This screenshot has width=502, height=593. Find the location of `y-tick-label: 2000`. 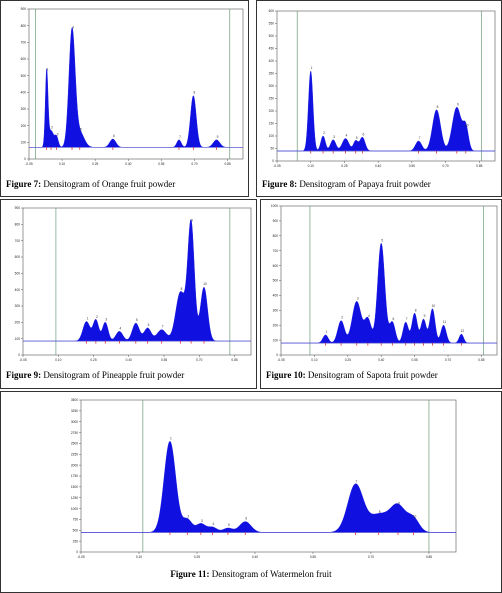

y-tick-label: 2000 is located at coordinates (74, 465).